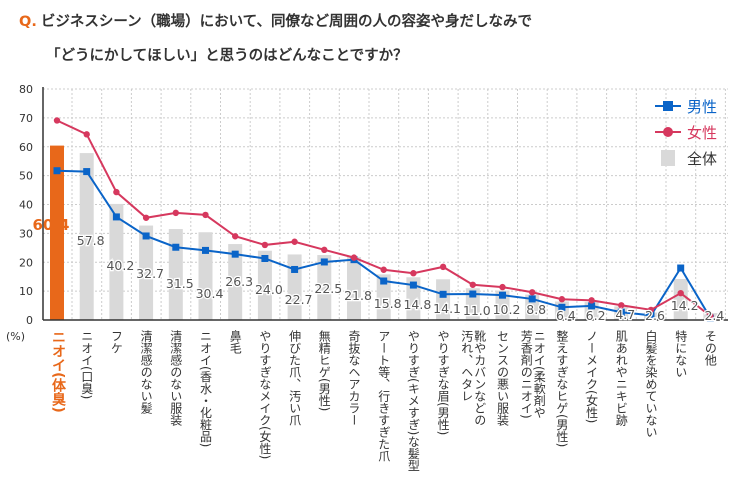 This screenshot has height=478, width=750. What do you see at coordinates (354, 378) in the screenshot?
I see `category-label: 奇抜なヘアカラー` at bounding box center [354, 378].